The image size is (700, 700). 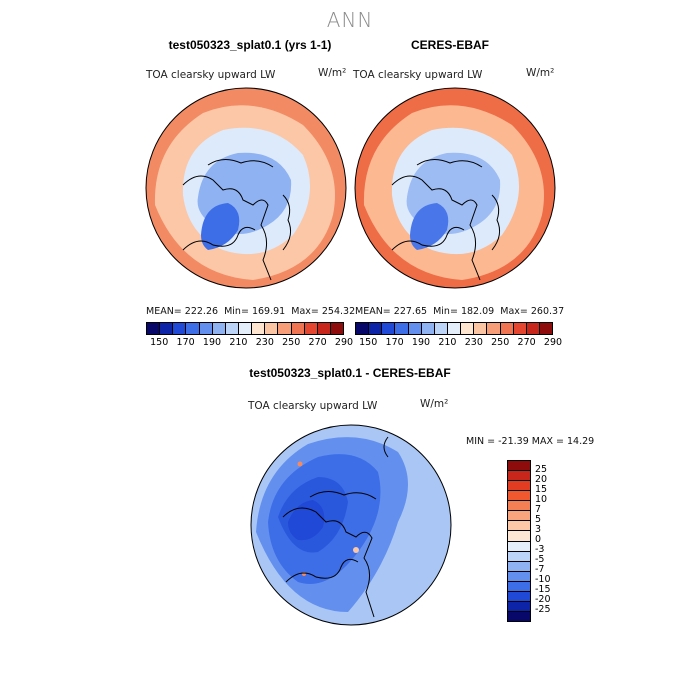 I want to click on diff-max-label: MAX =, so click(x=547, y=441).